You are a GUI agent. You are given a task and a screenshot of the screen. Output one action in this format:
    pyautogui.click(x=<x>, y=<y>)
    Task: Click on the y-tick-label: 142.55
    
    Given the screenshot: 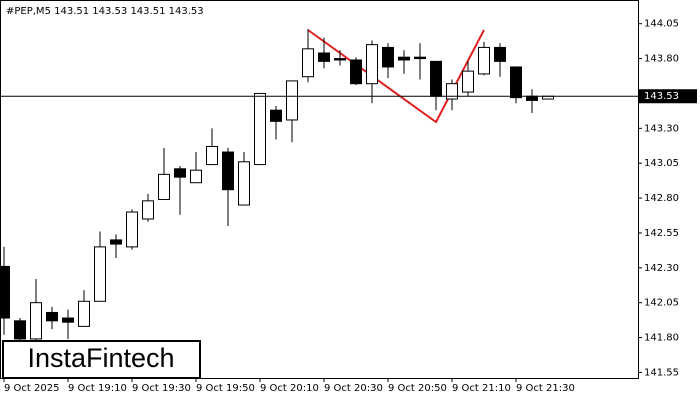 What is the action you would take?
    pyautogui.click(x=661, y=233)
    